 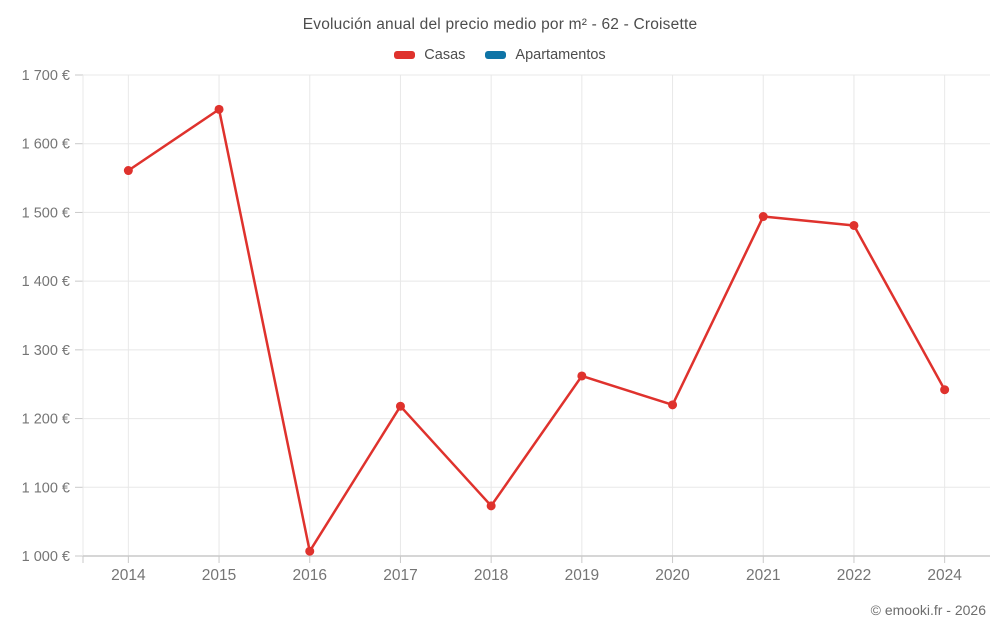 I want to click on x-tick-label: 2014, so click(x=128, y=575).